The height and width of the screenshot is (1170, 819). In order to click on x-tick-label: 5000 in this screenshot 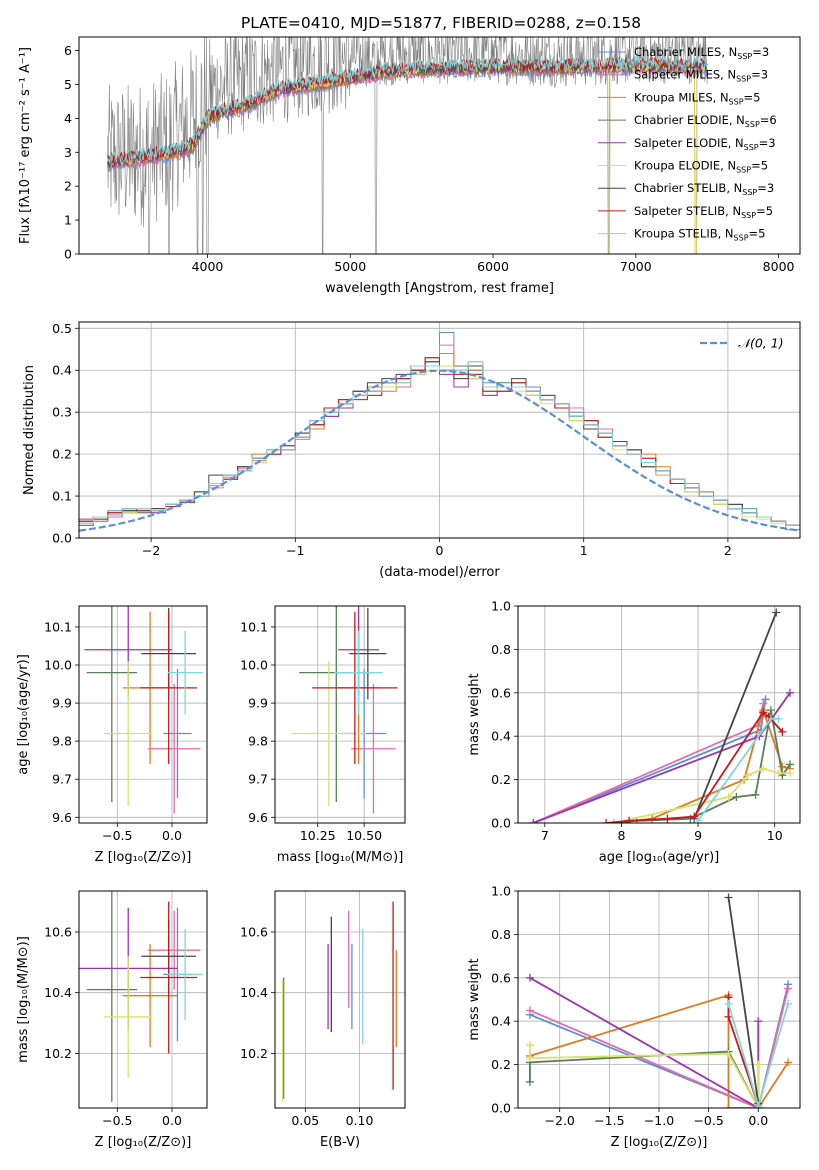, I will do `click(350, 266)`.